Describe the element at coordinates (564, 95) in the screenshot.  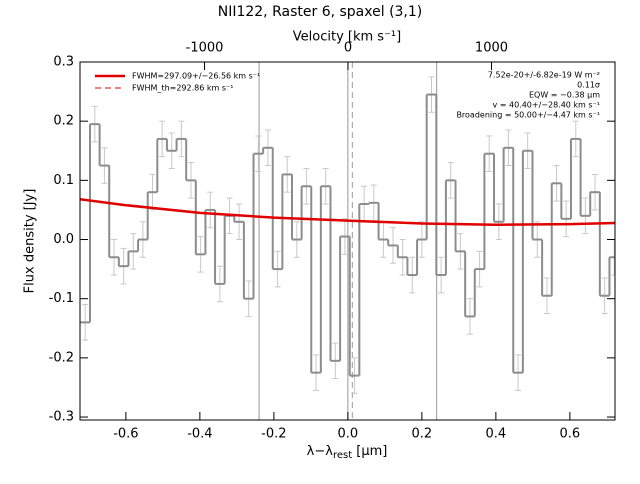
I see `annotation: EQW = −0.38 μm` at that location.